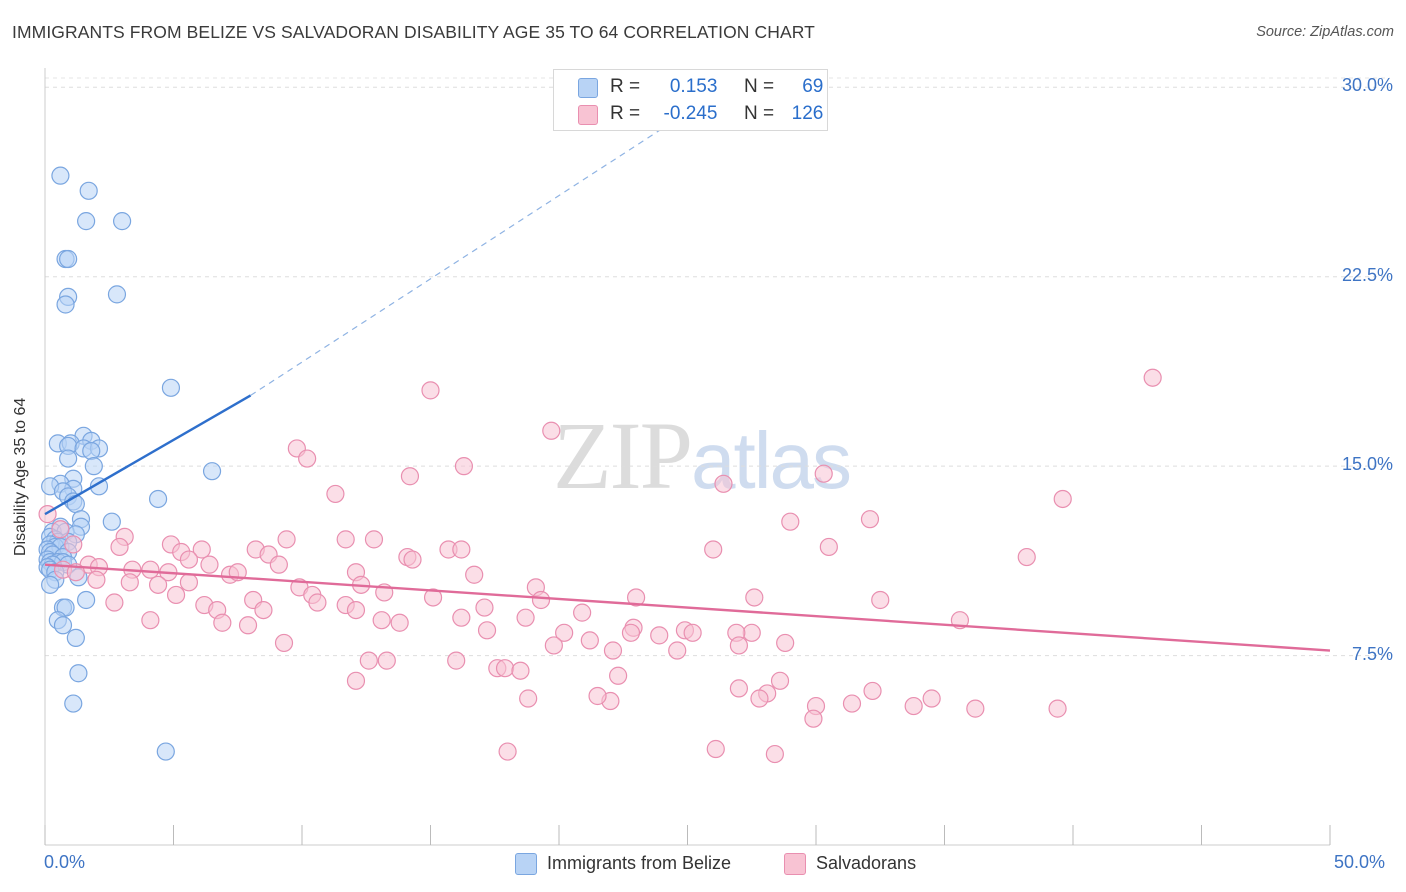 Image resolution: width=1406 pixels, height=892 pixels. Describe the element at coordinates (687, 607) in the screenshot. I see `salvadoran-trend-line` at that location.